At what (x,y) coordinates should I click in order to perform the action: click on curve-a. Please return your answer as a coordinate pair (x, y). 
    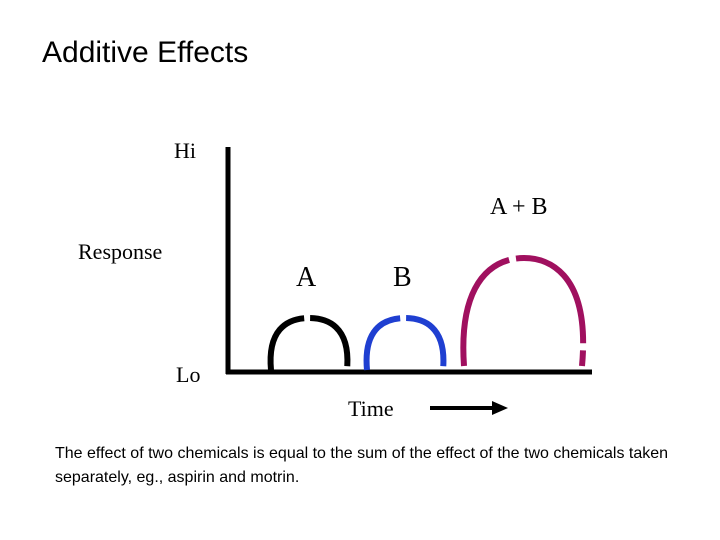
    Looking at the image, I should click on (309, 342).